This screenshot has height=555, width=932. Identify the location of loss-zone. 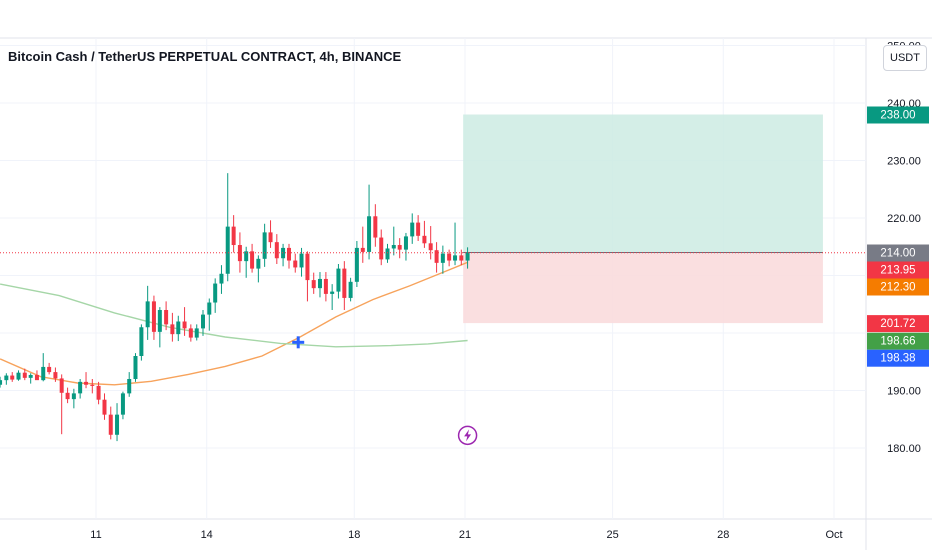
(643, 288).